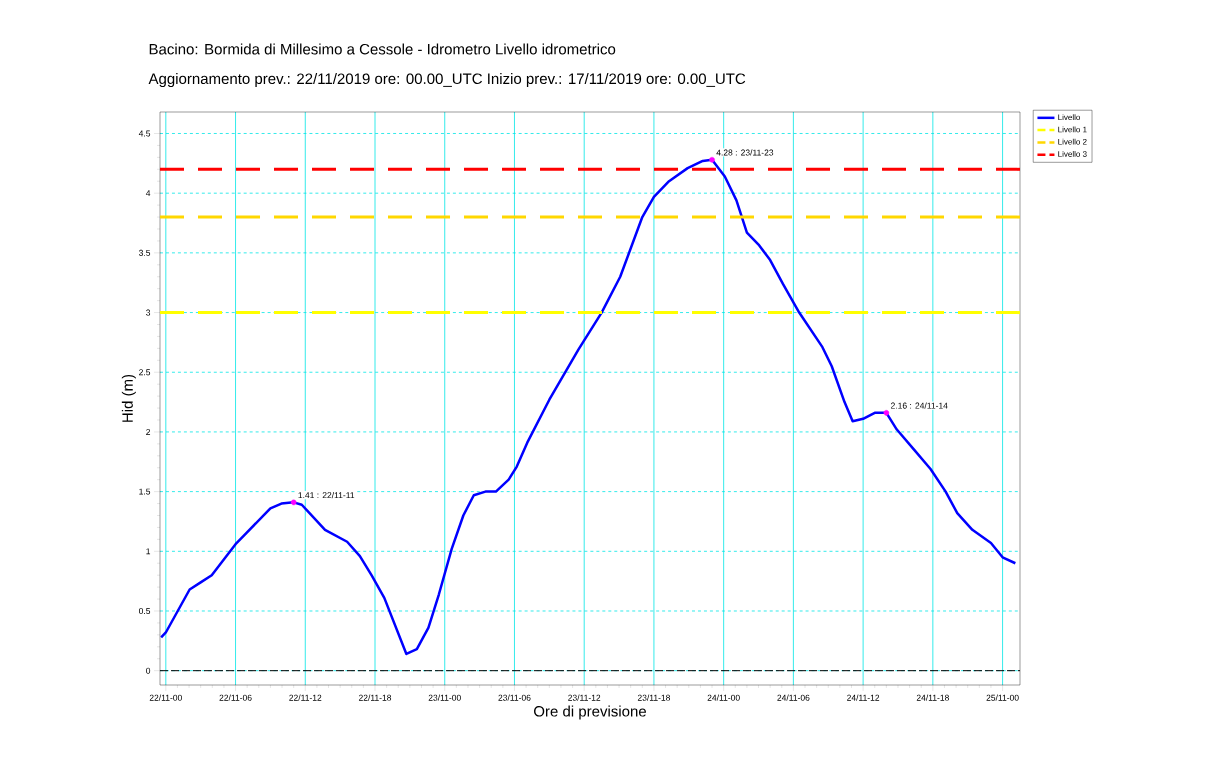 The width and height of the screenshot is (1218, 776). Describe the element at coordinates (148, 670) in the screenshot. I see `y-tick-label: 0` at that location.